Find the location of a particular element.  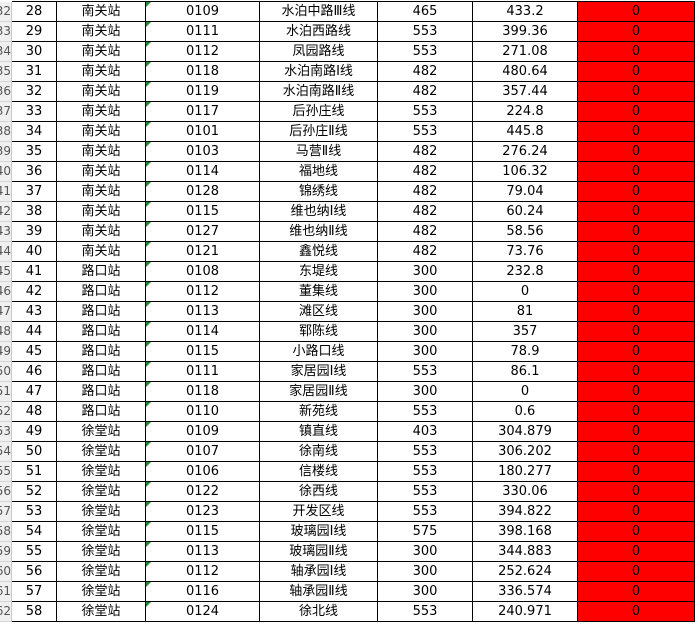

row-header: 37 is located at coordinates (6, 112).